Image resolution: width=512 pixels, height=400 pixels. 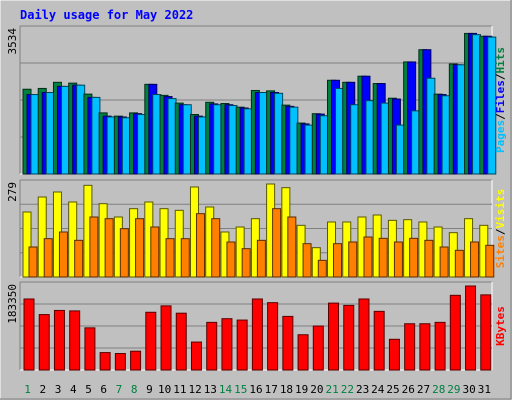 What do you see at coordinates (106, 15) in the screenshot?
I see `chart-title: Daily usage for May 2022` at bounding box center [106, 15].